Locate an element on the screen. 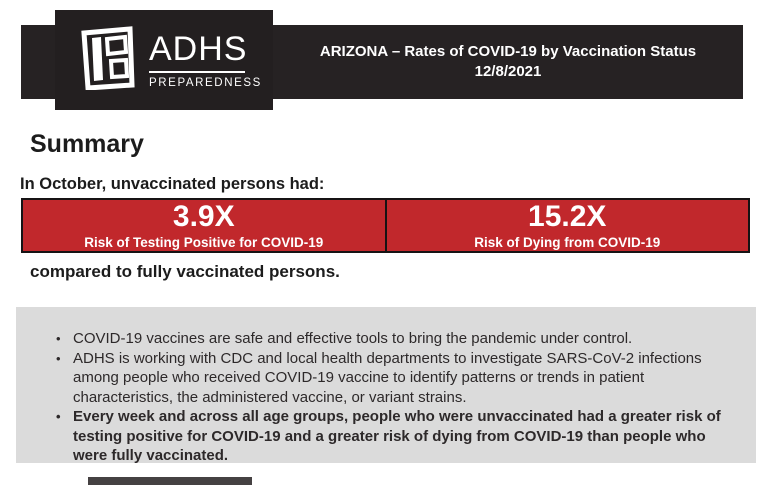 The image size is (768, 485). summary-outro: compared to fully vaccinated persons. is located at coordinates (185, 271).